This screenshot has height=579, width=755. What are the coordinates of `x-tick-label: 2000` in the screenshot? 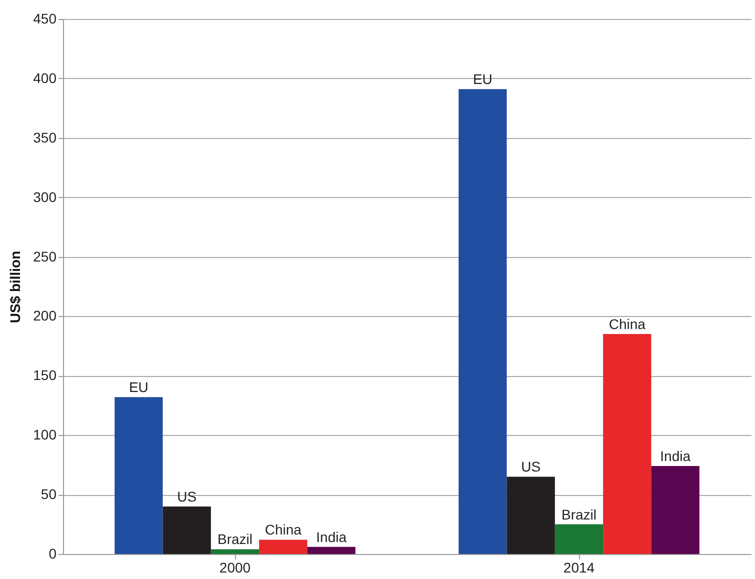 It's located at (235, 568).